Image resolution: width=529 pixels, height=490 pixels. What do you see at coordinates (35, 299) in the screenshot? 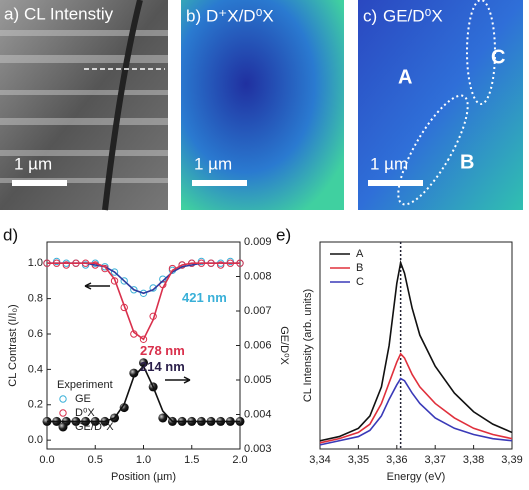
I see `y-tick-label: 0.8` at bounding box center [35, 299].